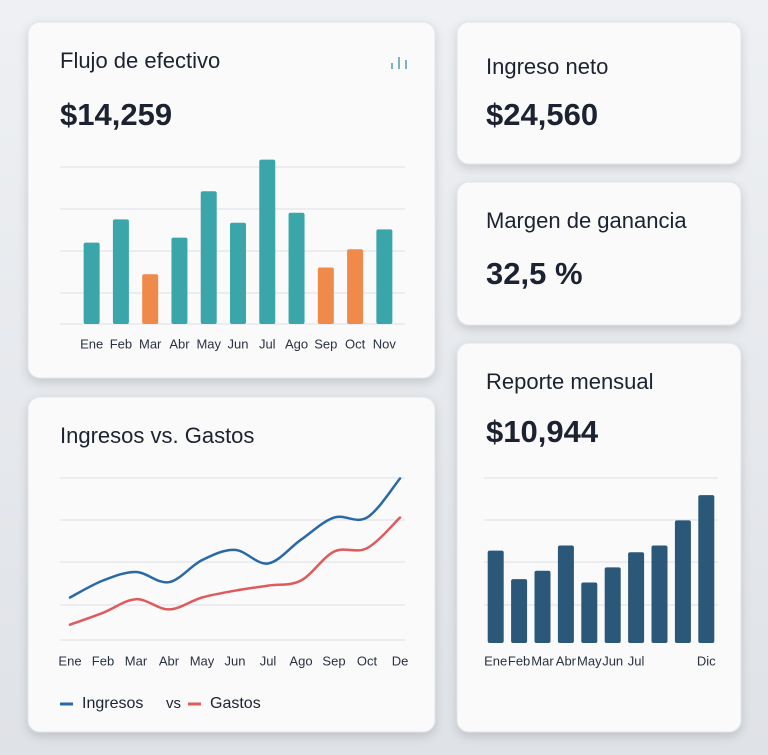 The height and width of the screenshot is (755, 768). I want to click on card-title: Reporte mensual, so click(570, 381).